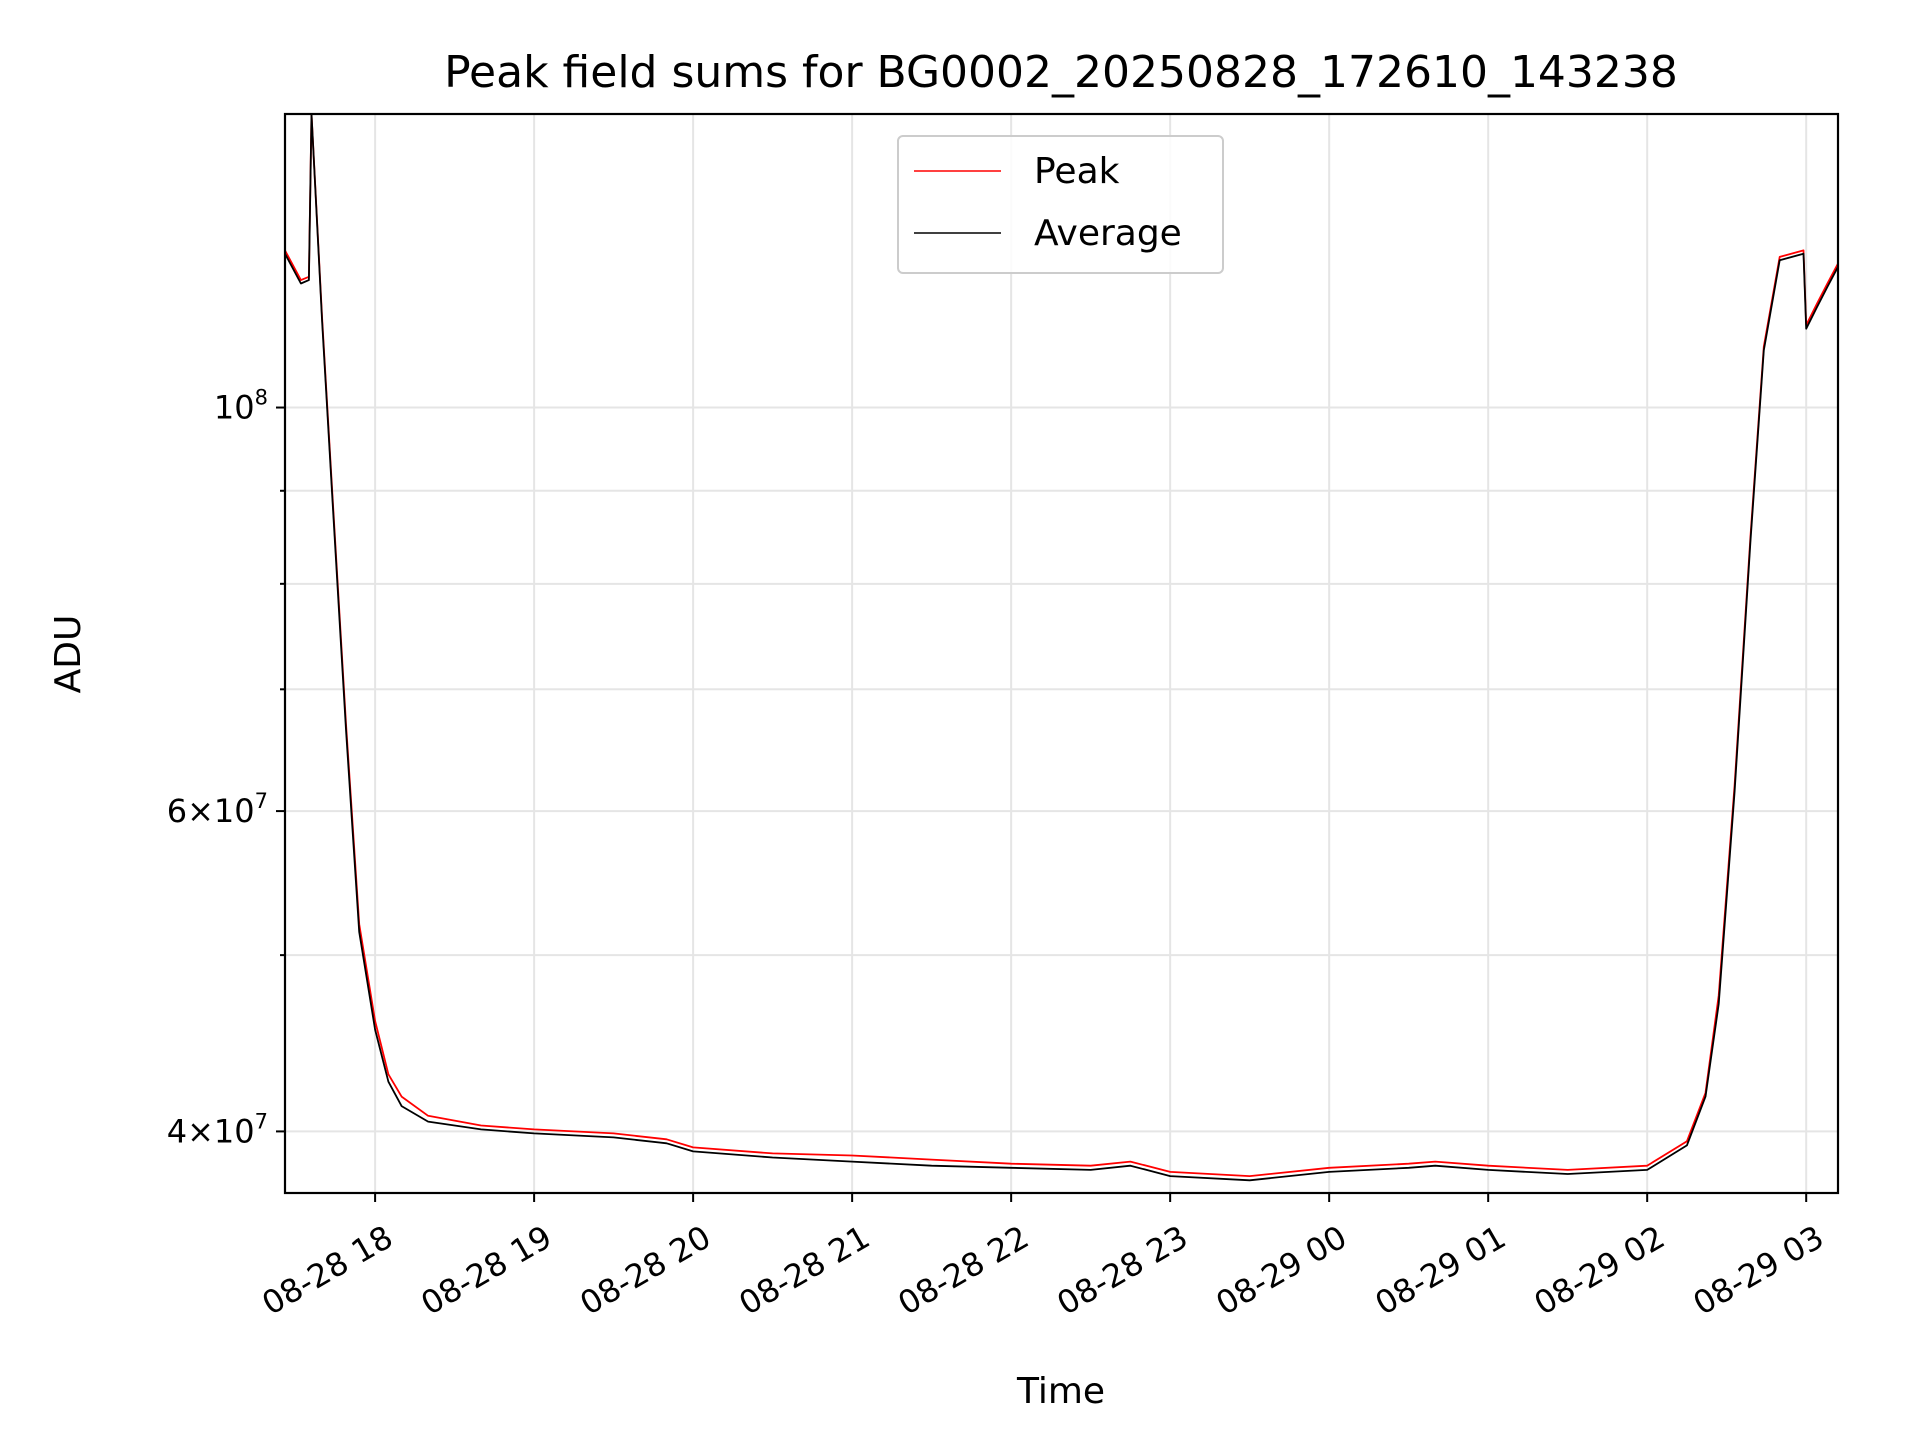  Describe the element at coordinates (1282, 1270) in the screenshot. I see `x-tick-label: 08-29 00` at that location.